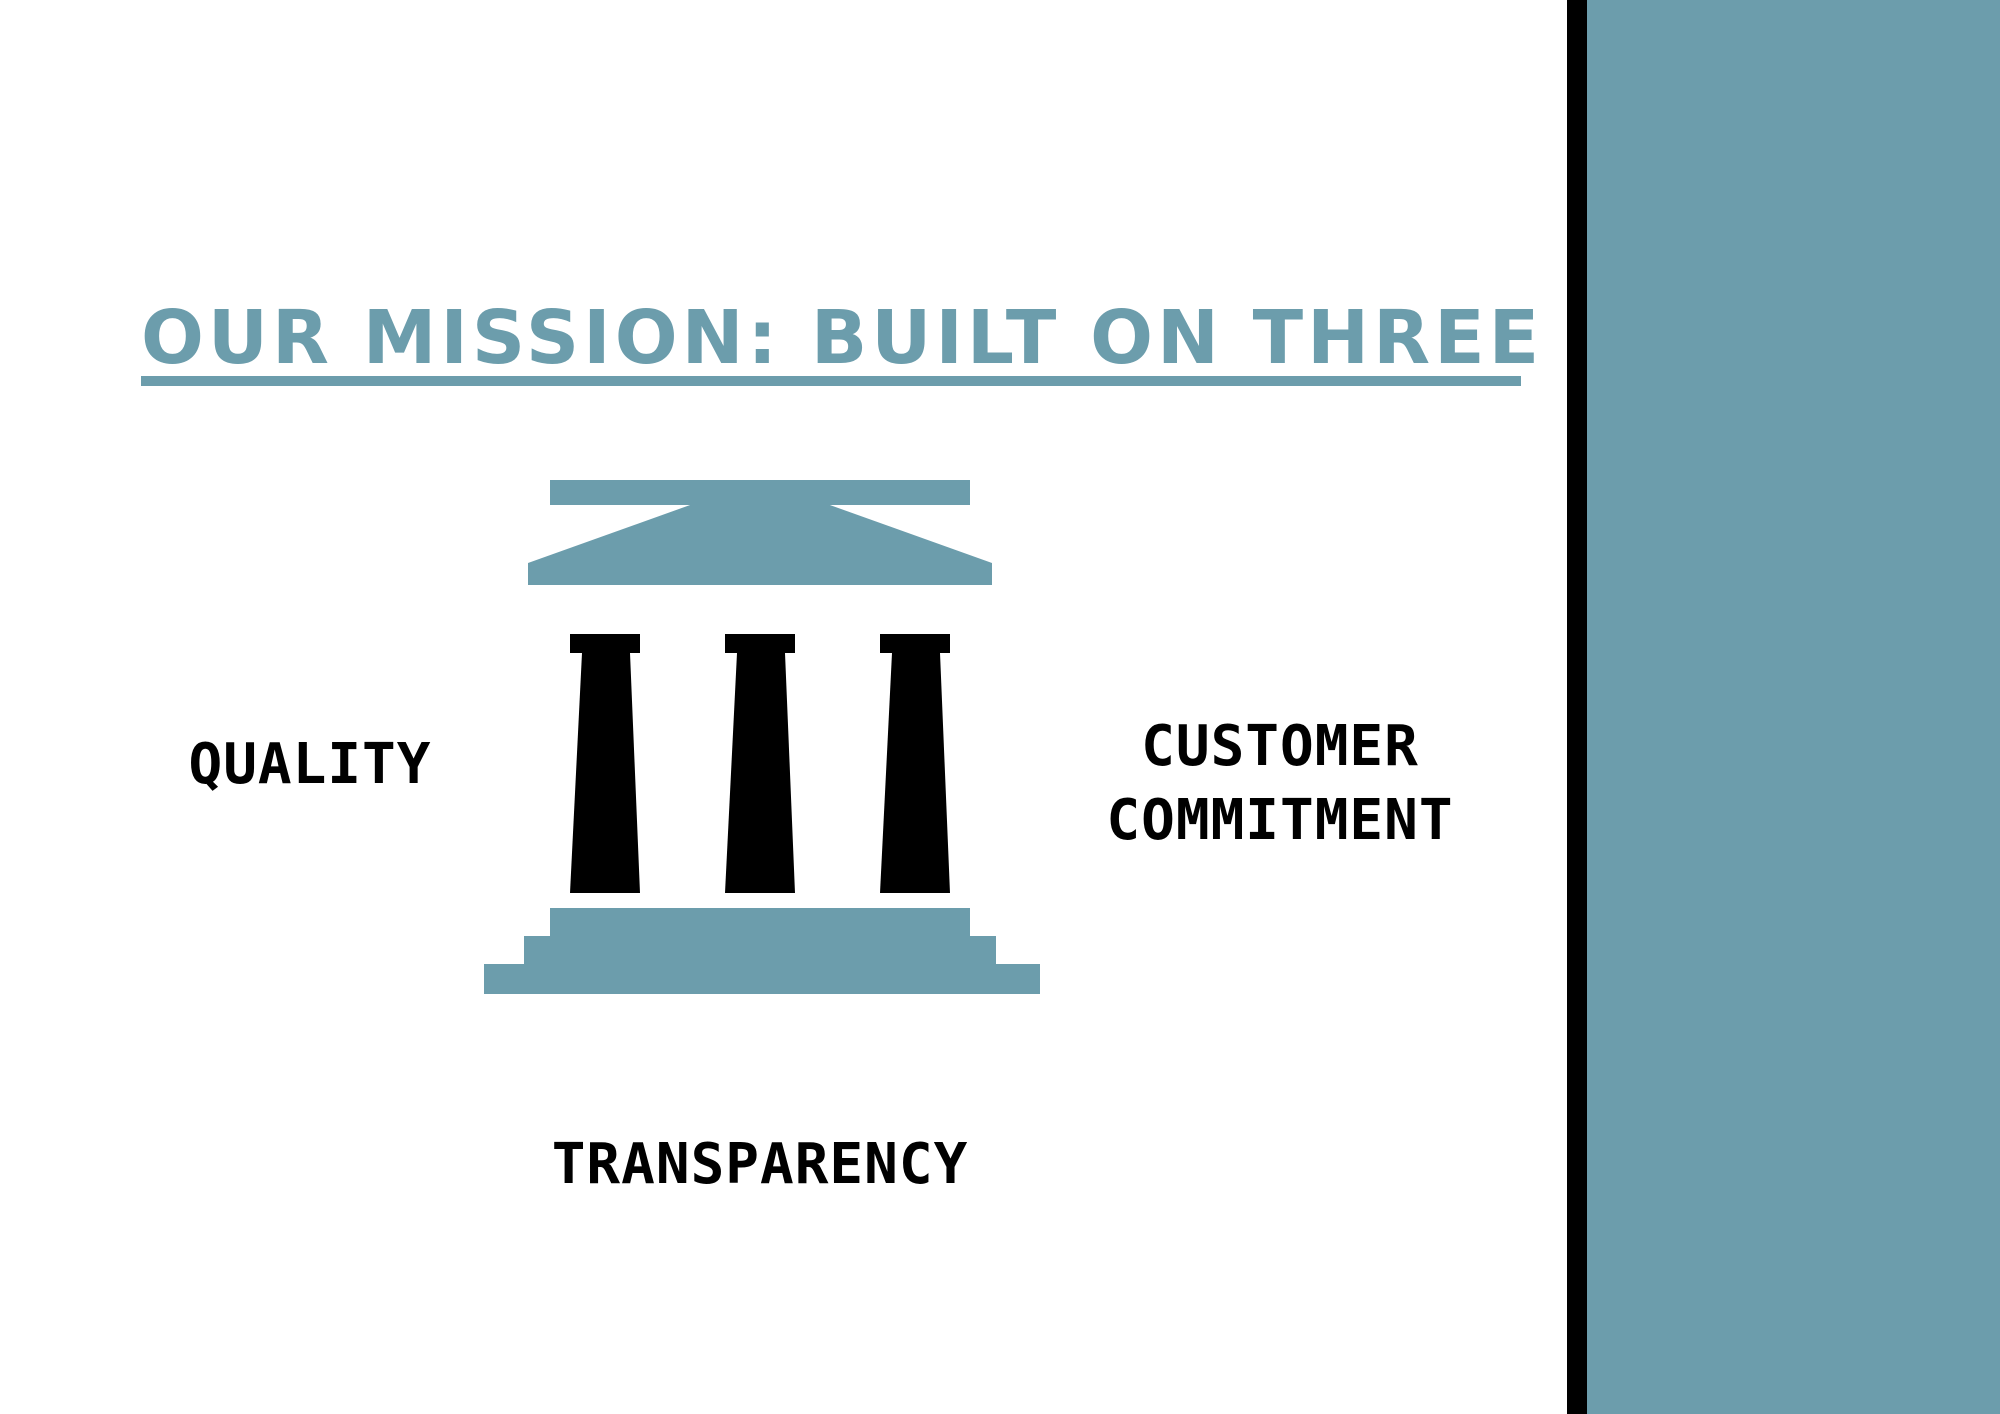 This screenshot has height=1414, width=2000. What do you see at coordinates (1041, 341) in the screenshot?
I see `page-title: OUR MISSION: BUILT ON THREE PILLARS` at bounding box center [1041, 341].